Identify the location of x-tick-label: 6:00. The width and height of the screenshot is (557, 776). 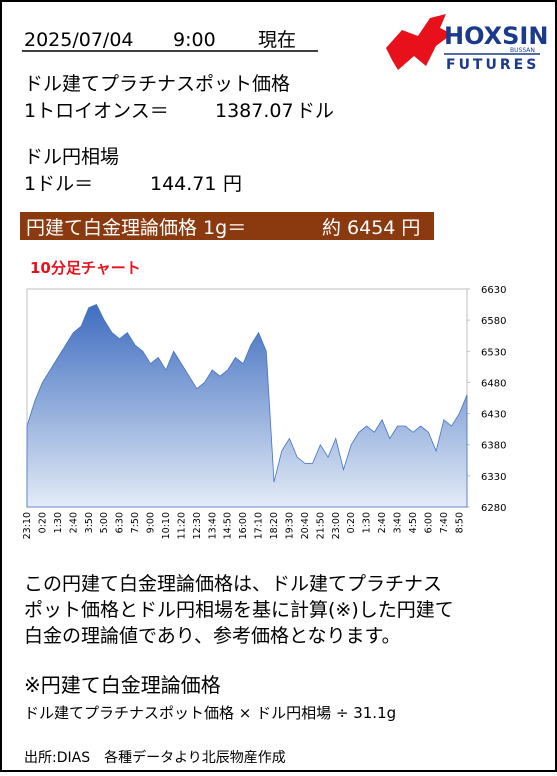
(428, 522).